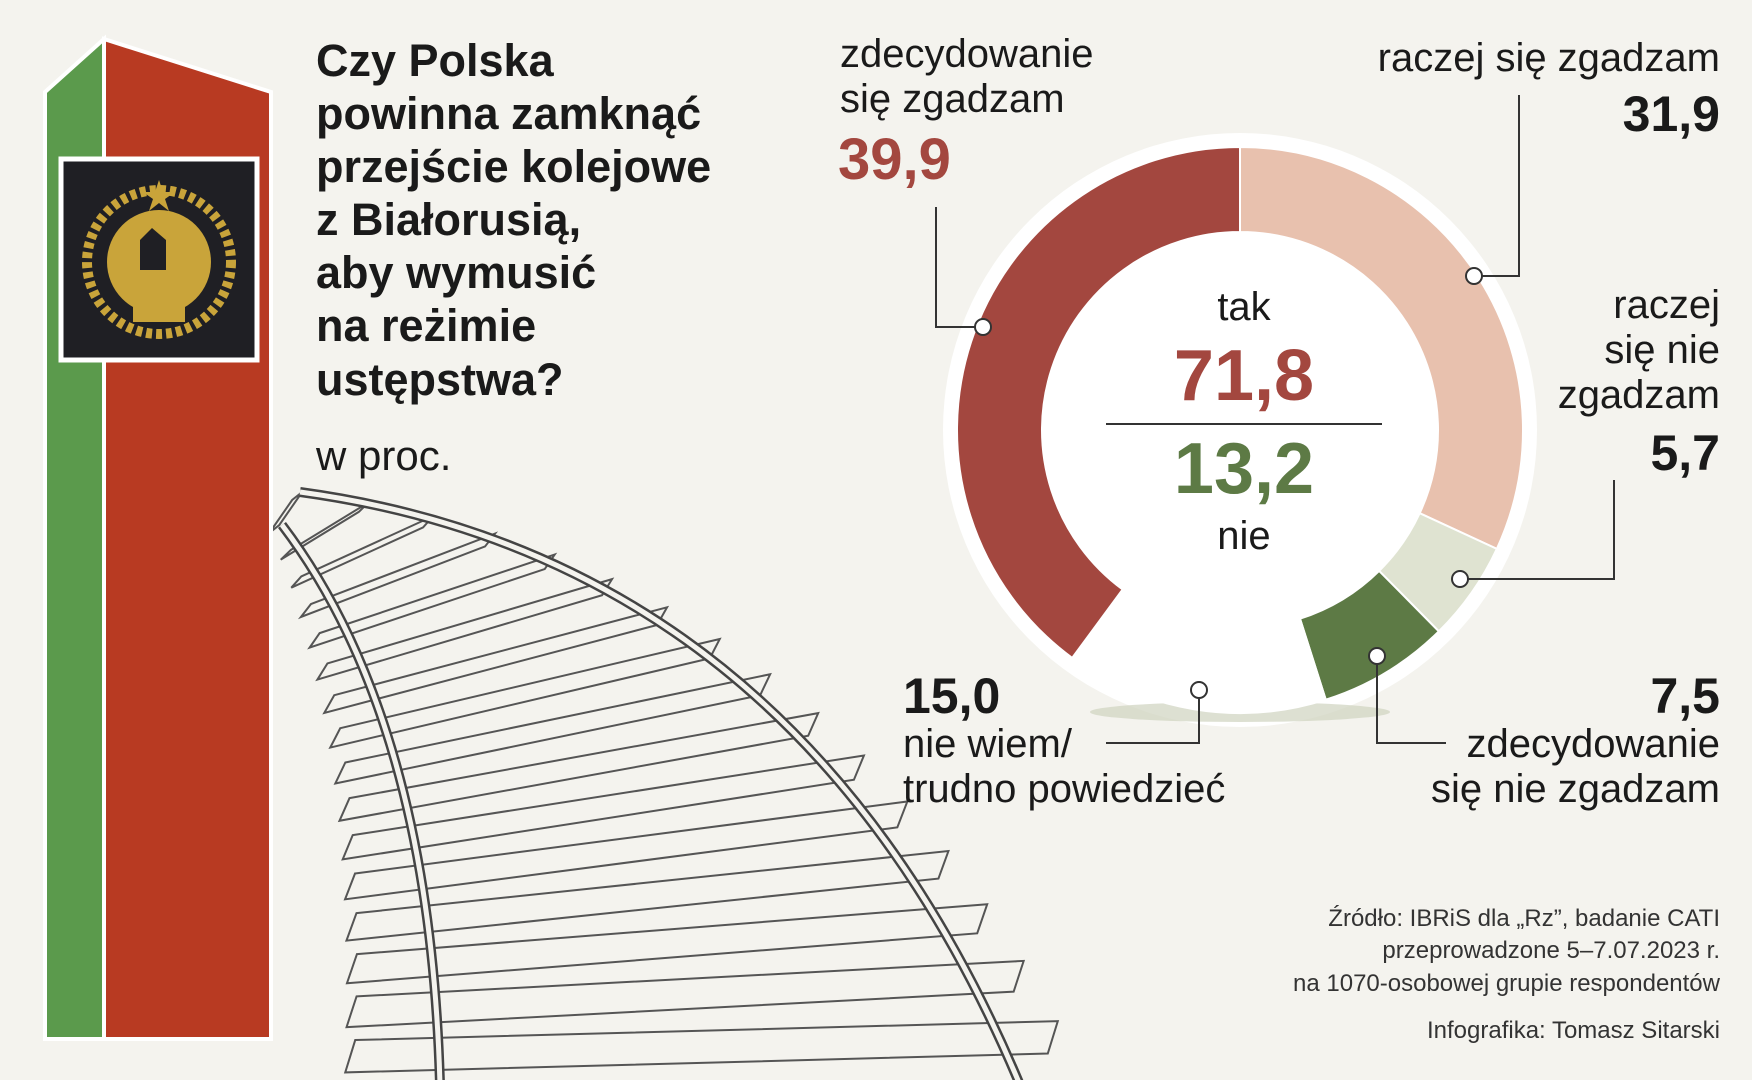  Describe the element at coordinates (1244, 376) in the screenshot. I see `center-yes-value: 71,8` at that location.